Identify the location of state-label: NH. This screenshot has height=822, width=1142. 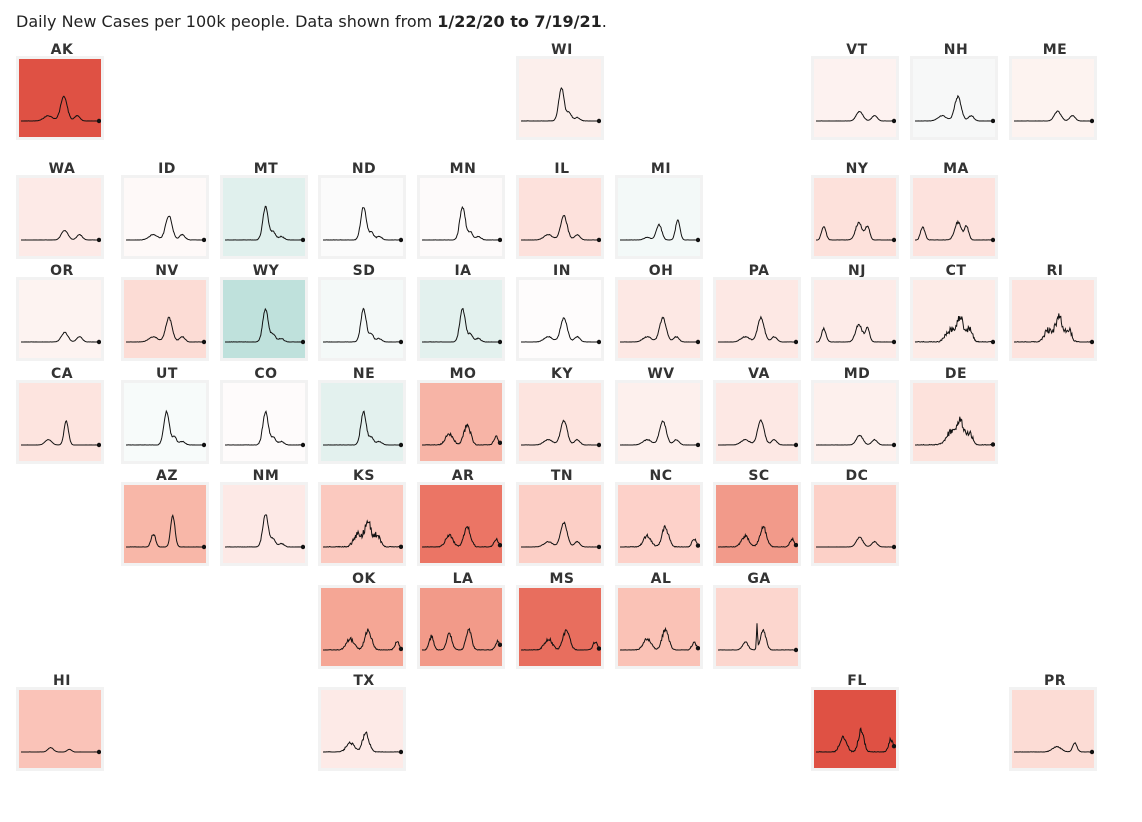
(956, 50).